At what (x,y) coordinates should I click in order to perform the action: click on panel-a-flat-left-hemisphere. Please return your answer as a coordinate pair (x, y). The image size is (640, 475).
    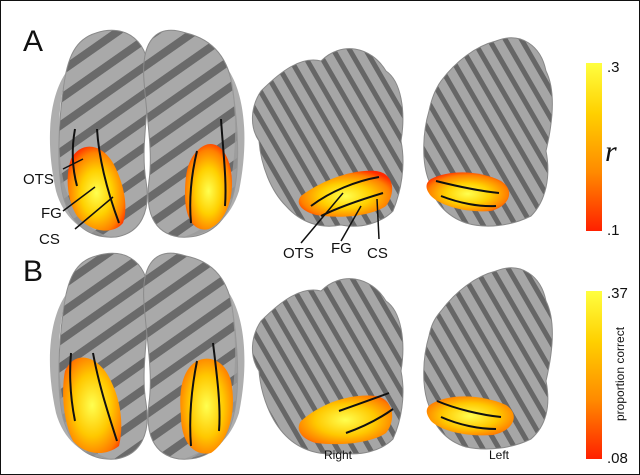
    Looking at the image, I should click on (488, 132).